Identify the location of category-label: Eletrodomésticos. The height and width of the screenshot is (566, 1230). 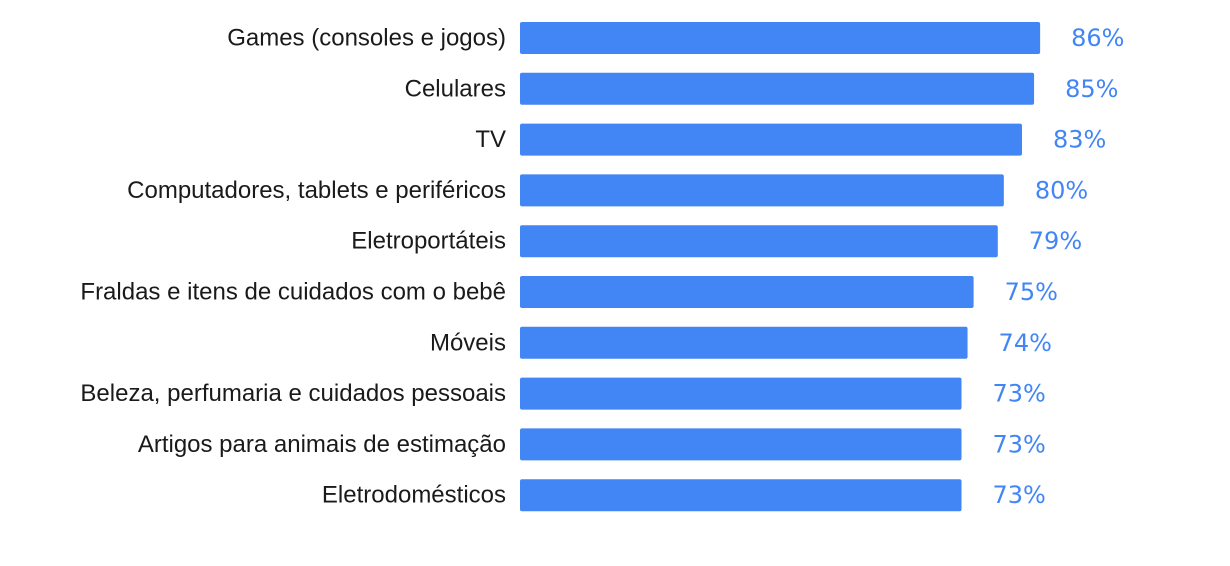
(414, 495).